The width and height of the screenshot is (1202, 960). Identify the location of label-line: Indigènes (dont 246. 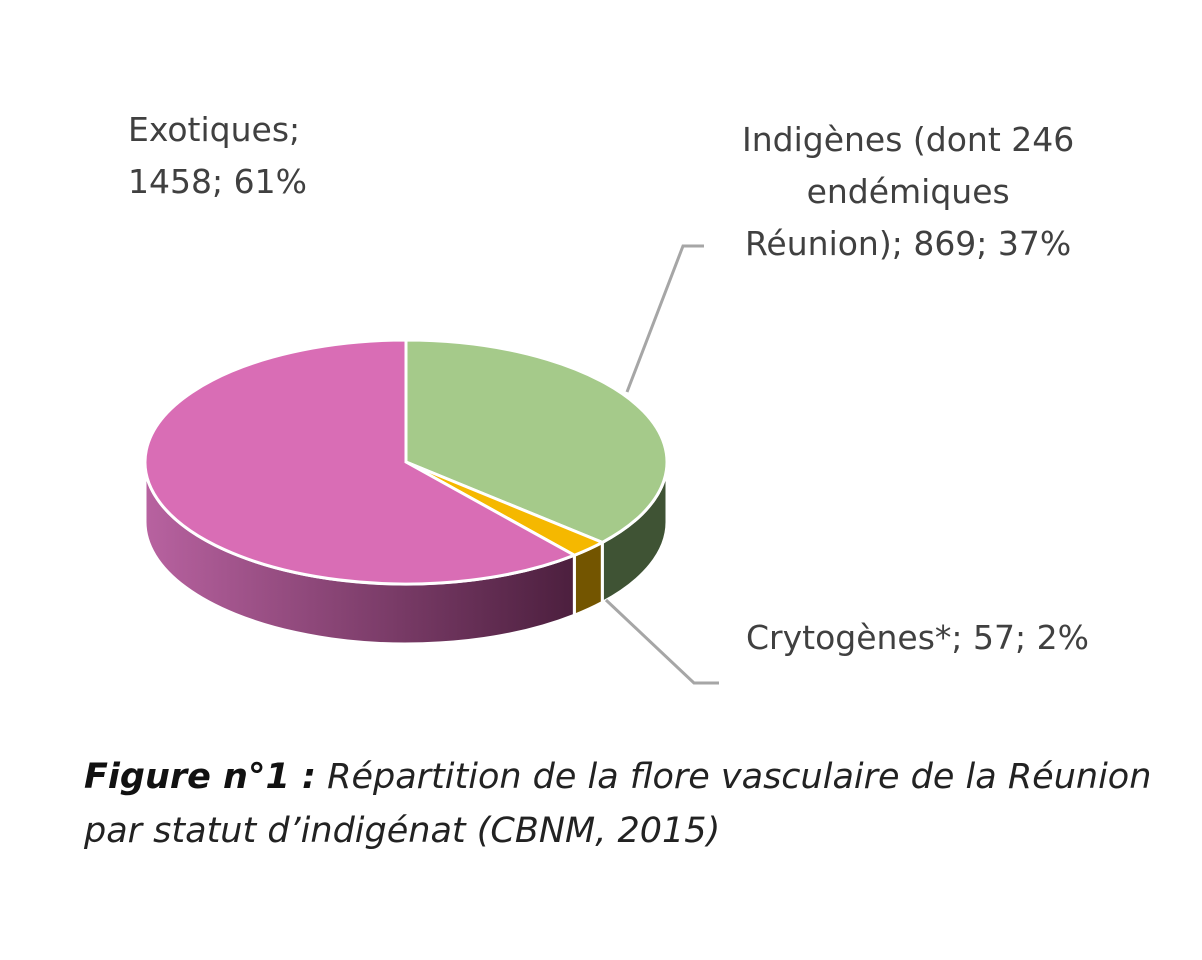
(908, 139).